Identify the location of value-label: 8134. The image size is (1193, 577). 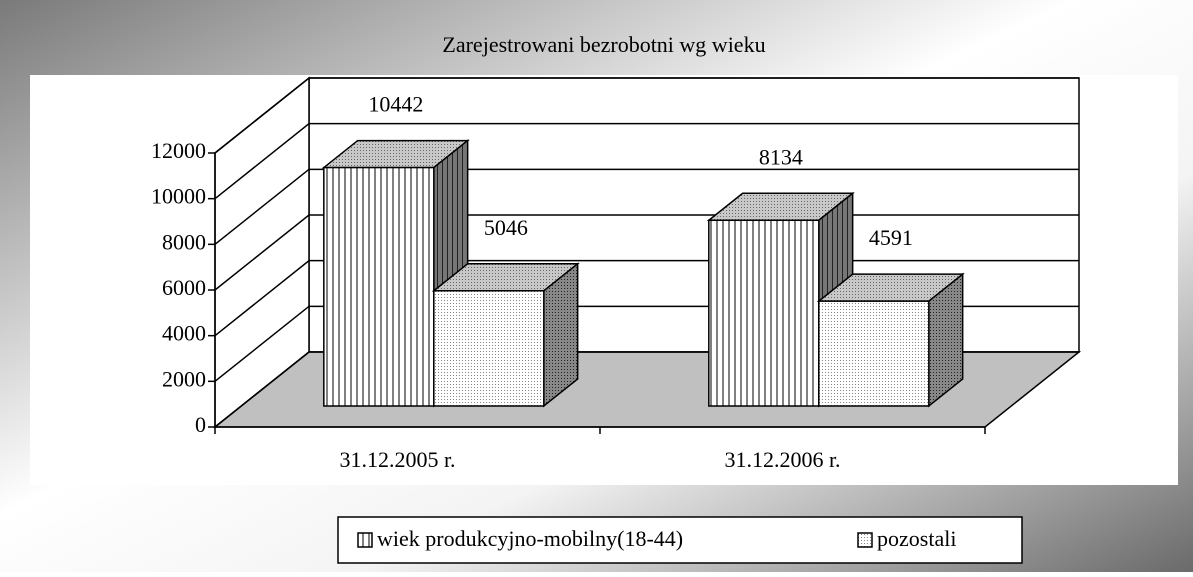
(781, 156).